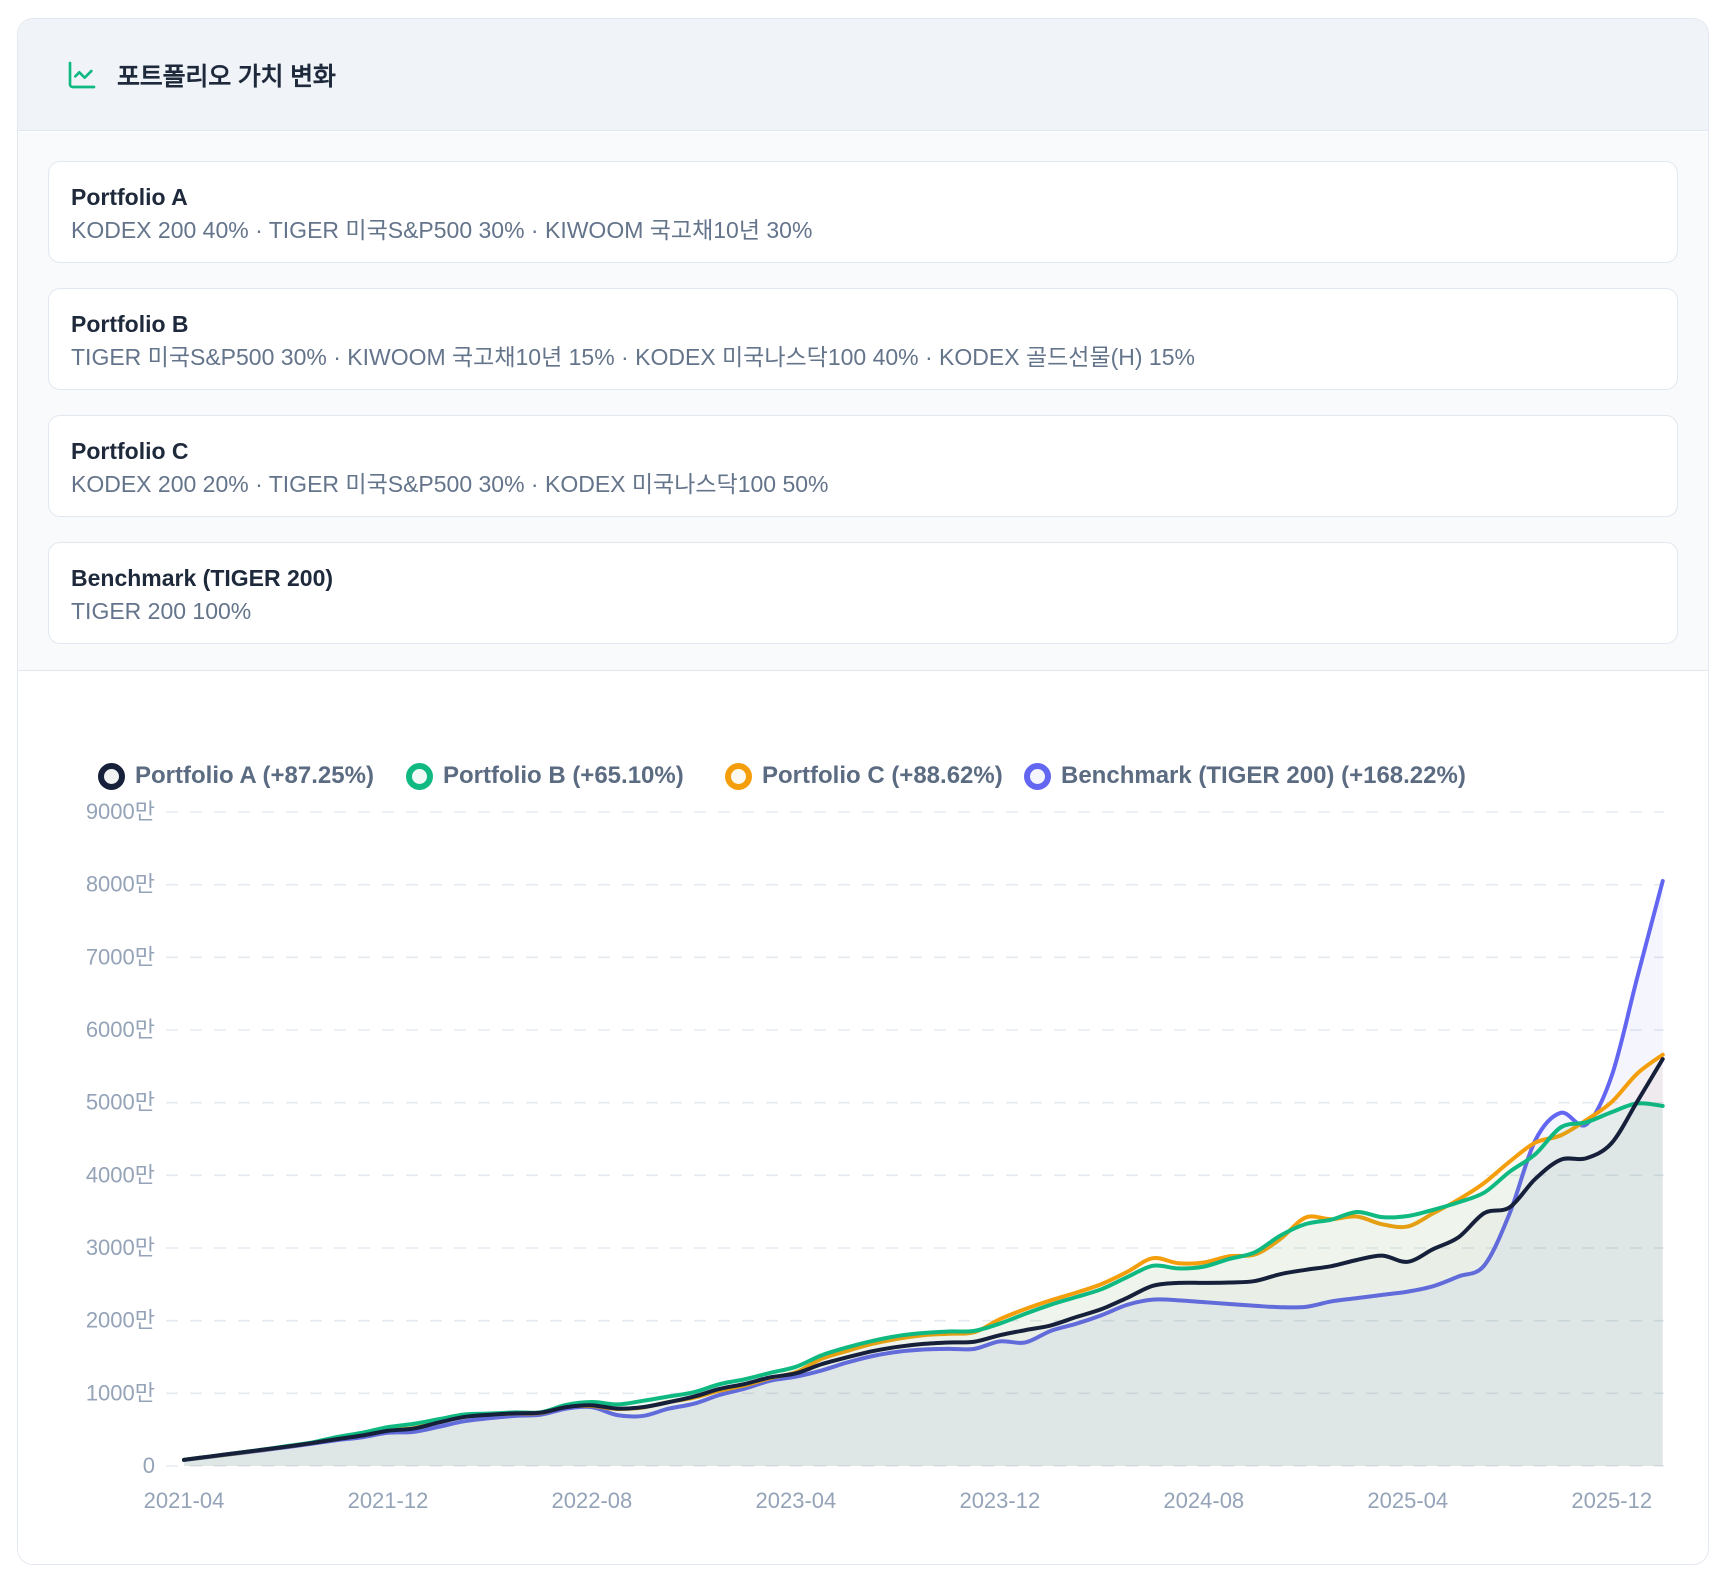  What do you see at coordinates (1203, 1500) in the screenshot?
I see `x-tick-label: 2024-08` at bounding box center [1203, 1500].